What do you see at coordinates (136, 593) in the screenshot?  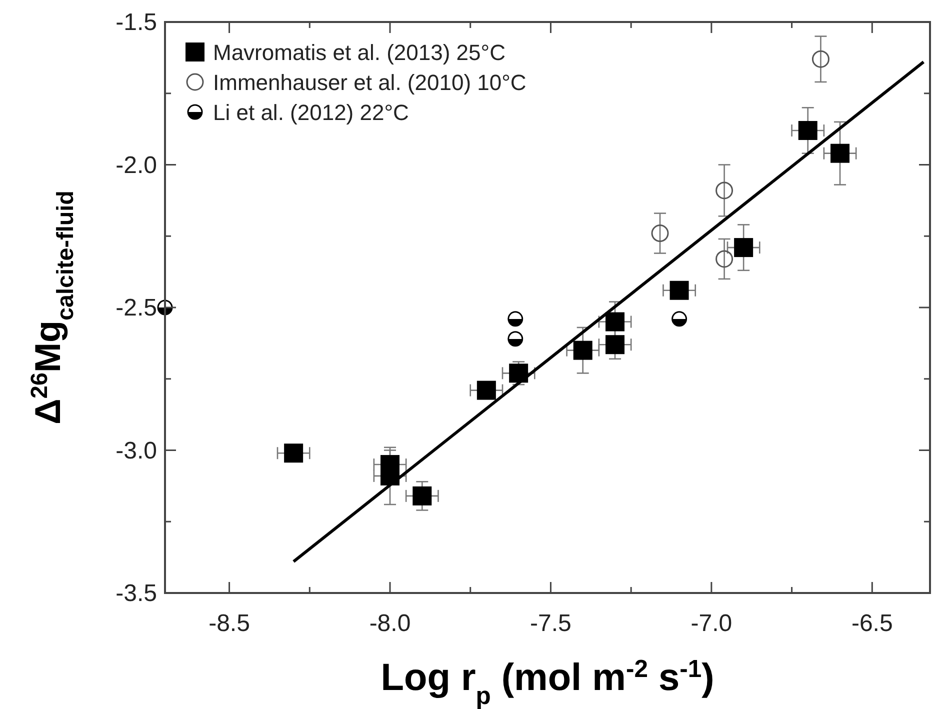 I see `y-tick-label: -3.5` at bounding box center [136, 593].